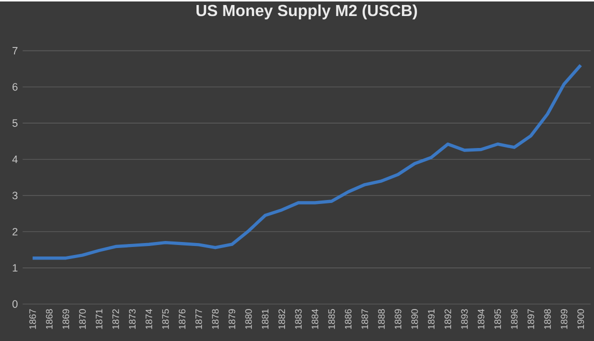 The width and height of the screenshot is (594, 341). Describe the element at coordinates (464, 319) in the screenshot. I see `x-tick-label: 1893` at that location.